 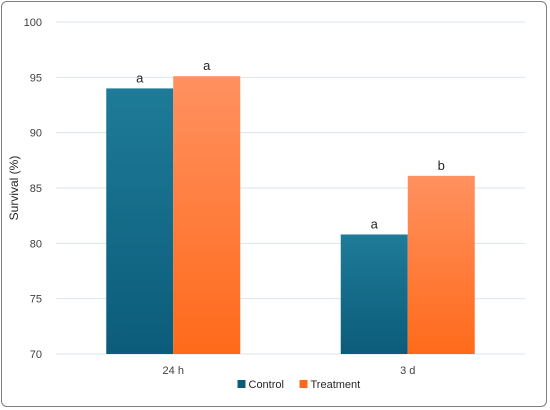 What do you see at coordinates (289, 371) in the screenshot?
I see `x-axis-tick-labels: 24 h 3 d` at bounding box center [289, 371].